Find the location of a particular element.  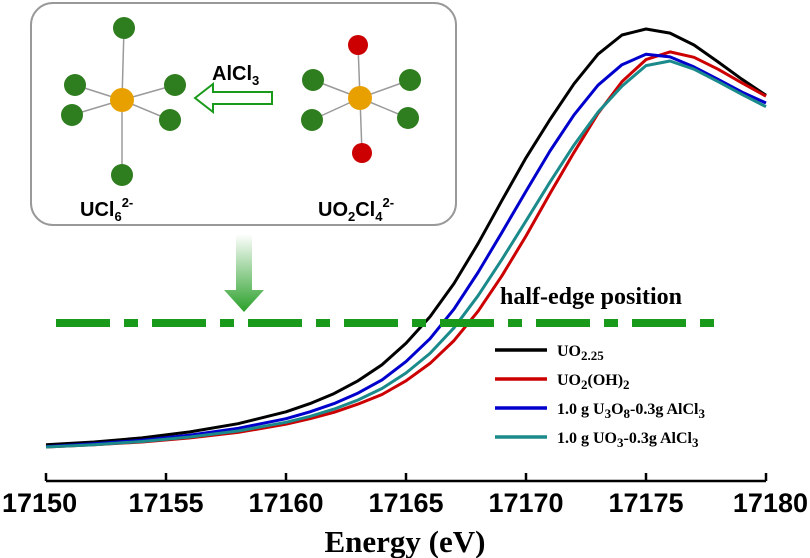

half-edge-label: half-edge position is located at coordinates (591, 297).